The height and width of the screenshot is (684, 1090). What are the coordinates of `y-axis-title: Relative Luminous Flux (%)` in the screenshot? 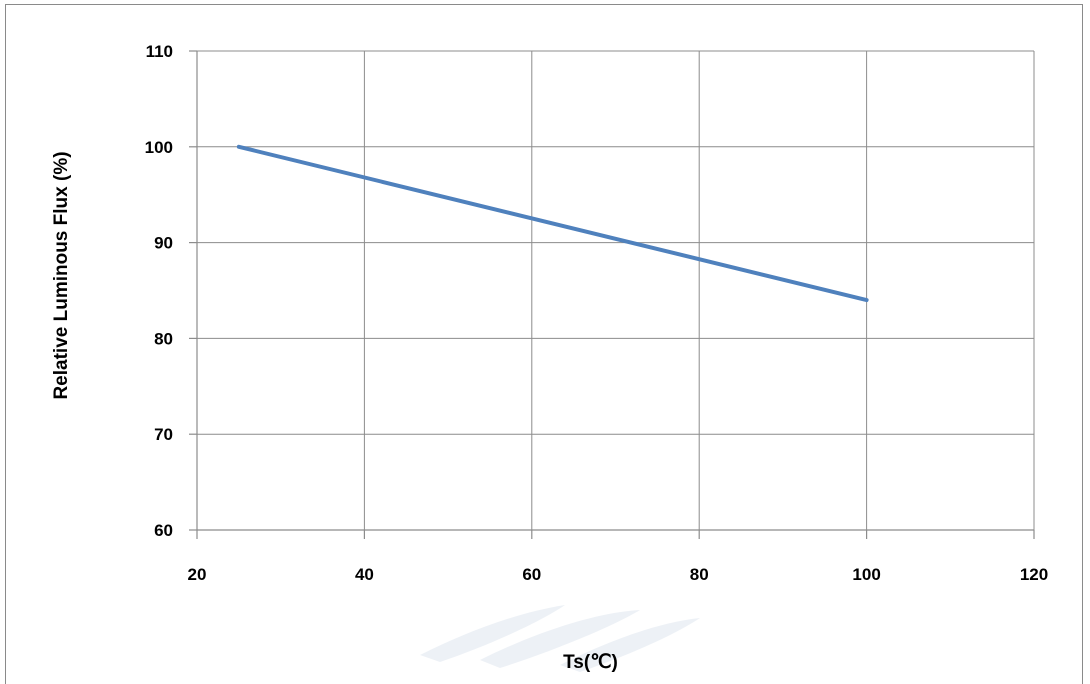 It's located at (61, 275).